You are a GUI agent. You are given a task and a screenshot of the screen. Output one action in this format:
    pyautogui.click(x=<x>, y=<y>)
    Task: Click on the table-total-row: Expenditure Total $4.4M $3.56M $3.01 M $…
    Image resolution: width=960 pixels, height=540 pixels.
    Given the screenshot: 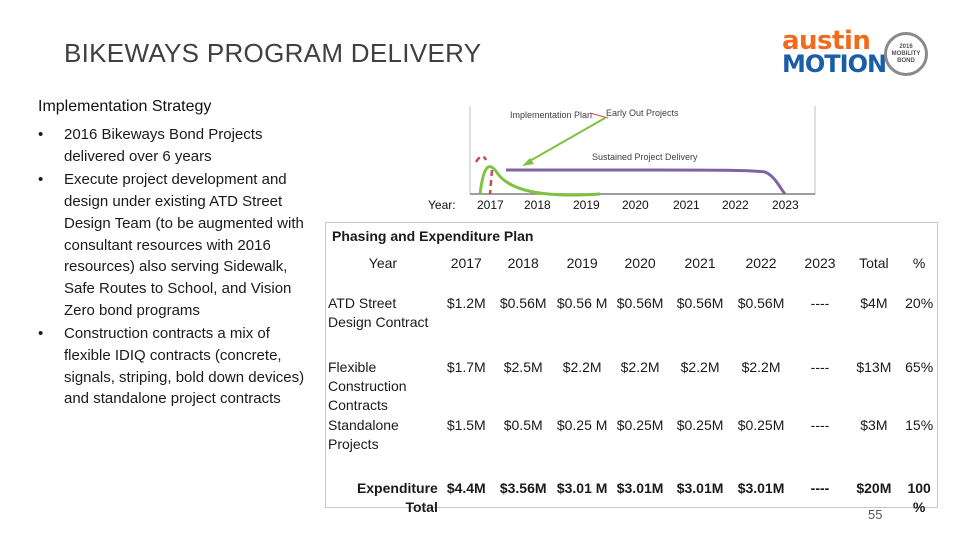 What is the action you would take?
    pyautogui.click(x=632, y=501)
    